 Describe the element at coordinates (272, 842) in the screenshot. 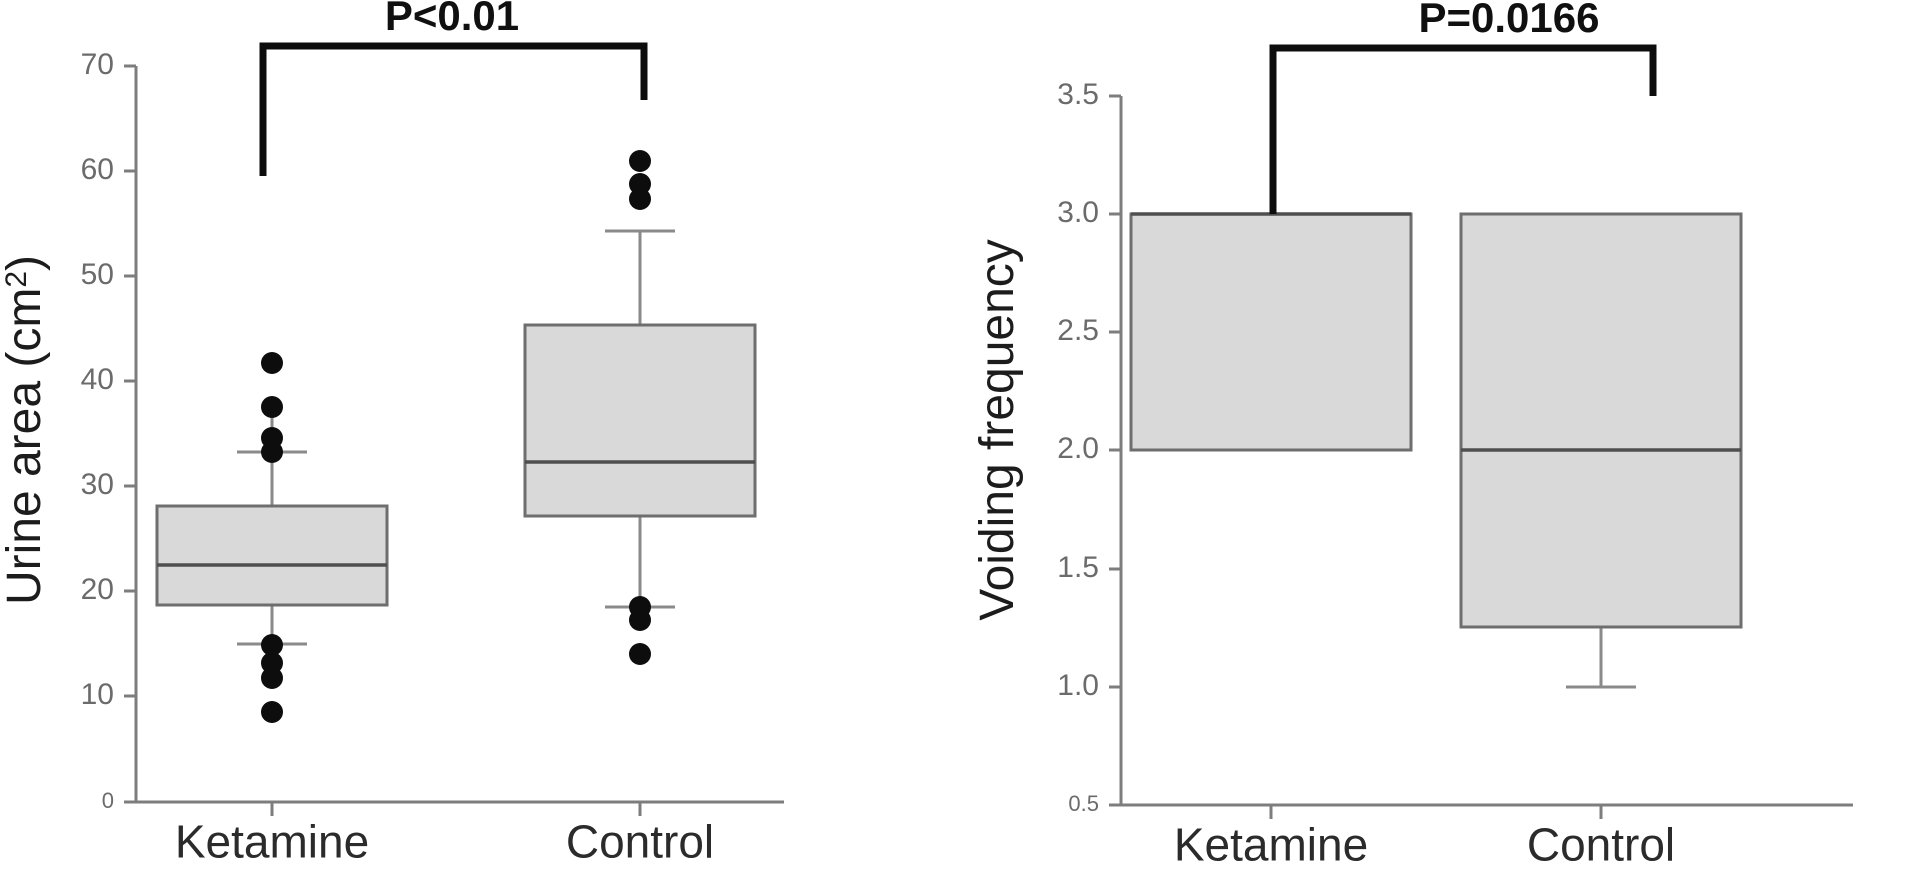

I see `left-category-label-ketamine: Ketamine` at that location.